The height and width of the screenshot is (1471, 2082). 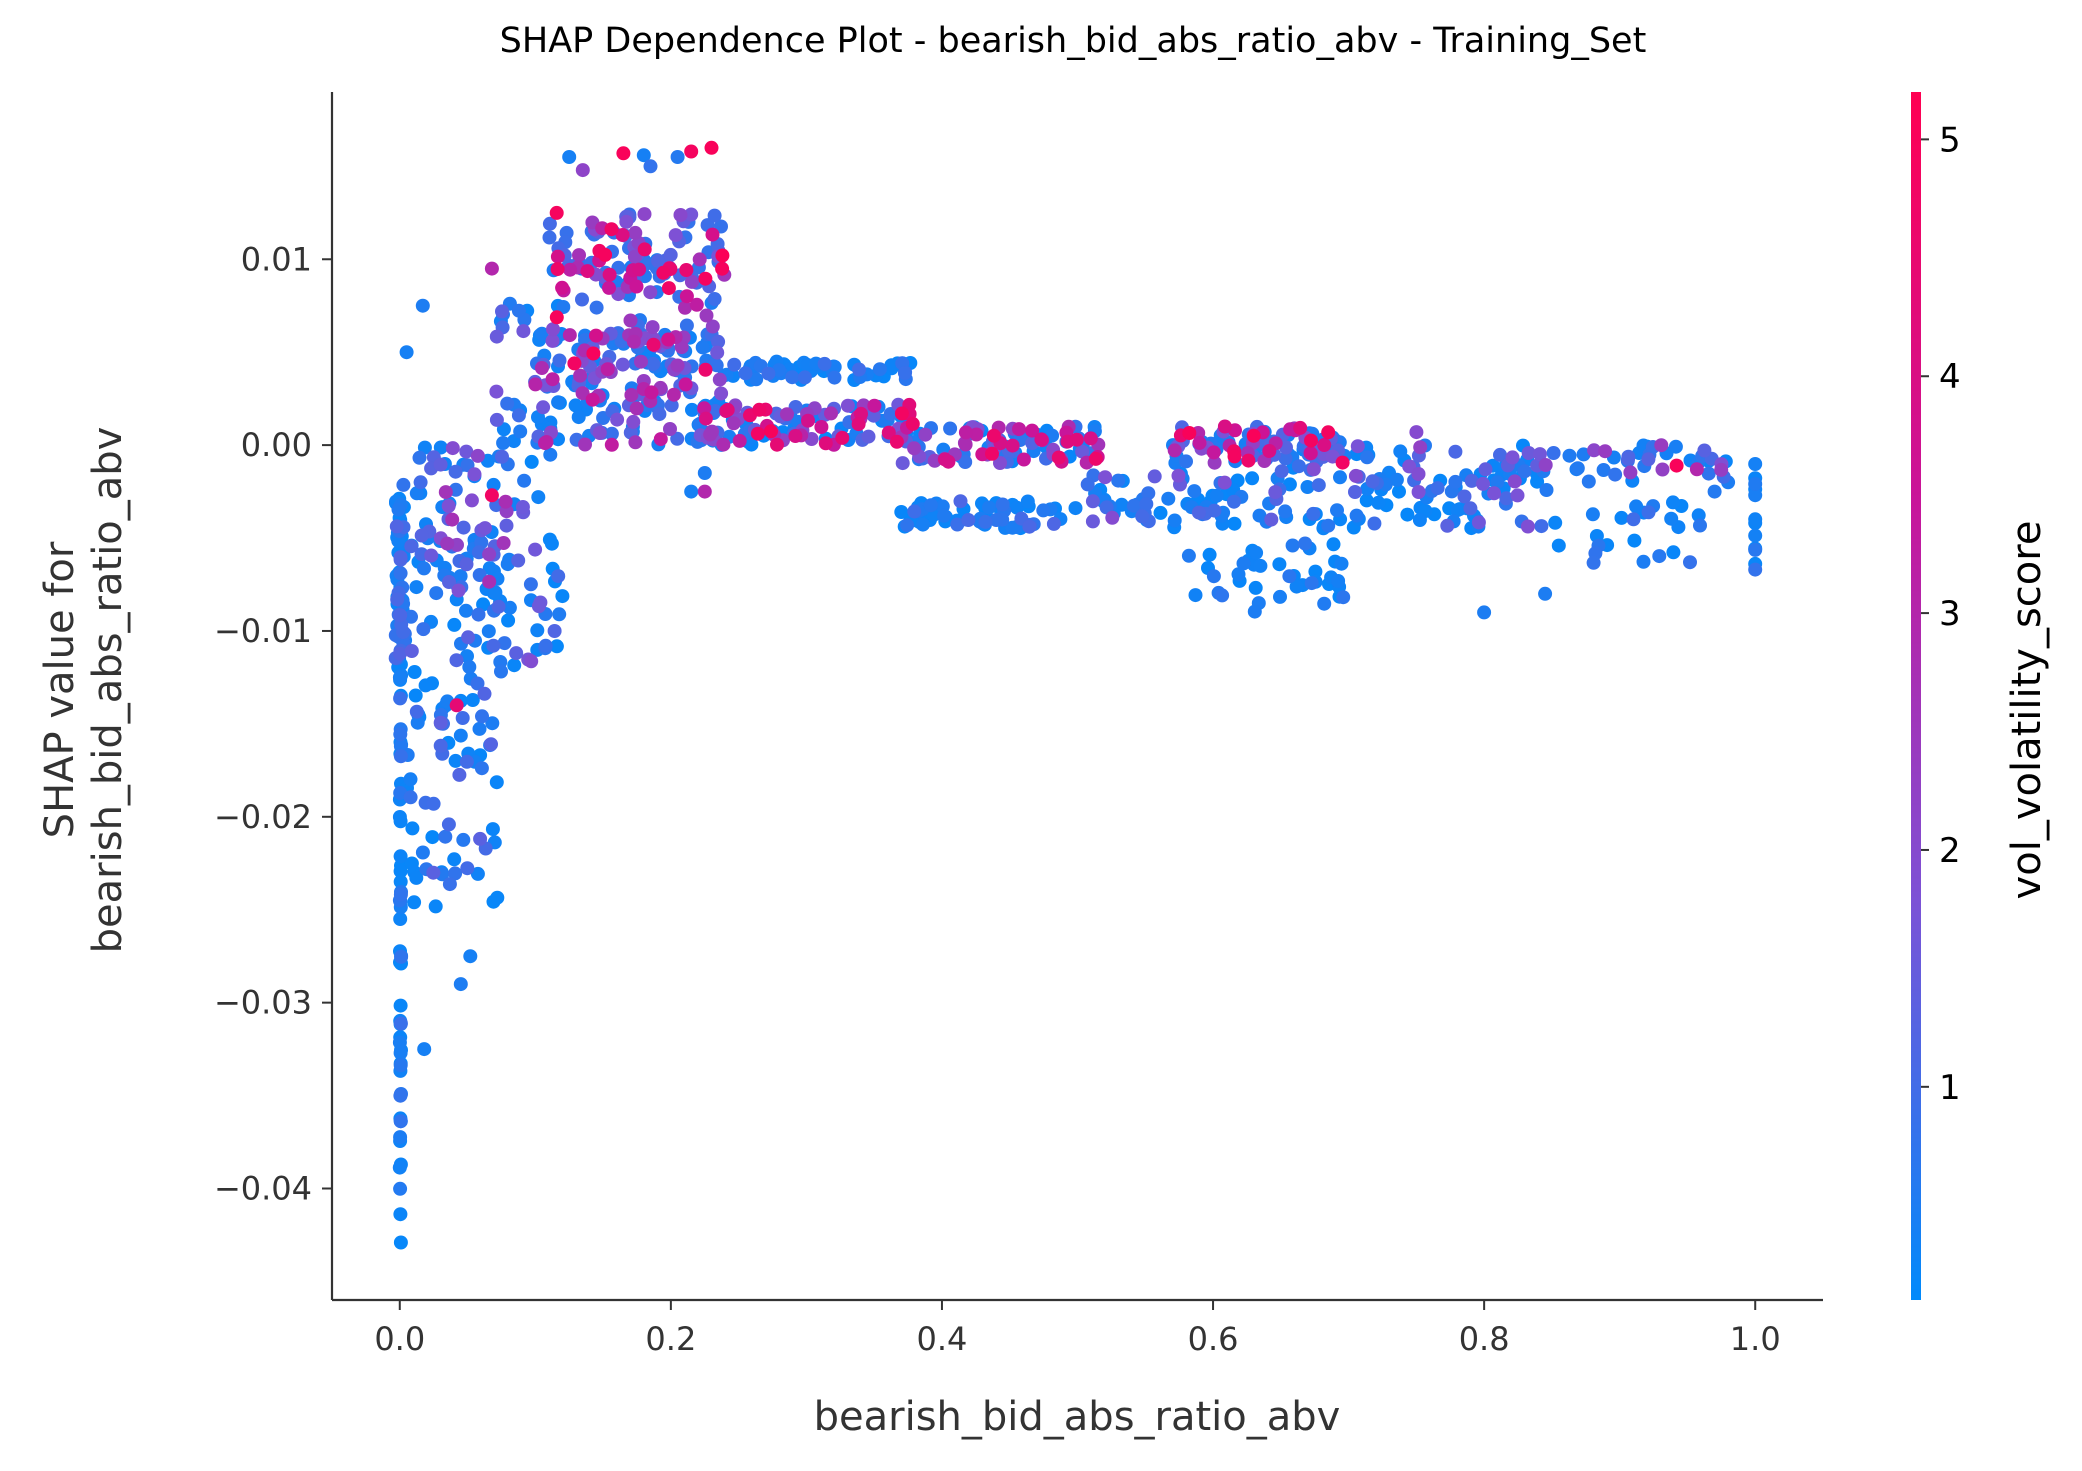 I want to click on colorbar-tick-label: 4, so click(x=1950, y=377).